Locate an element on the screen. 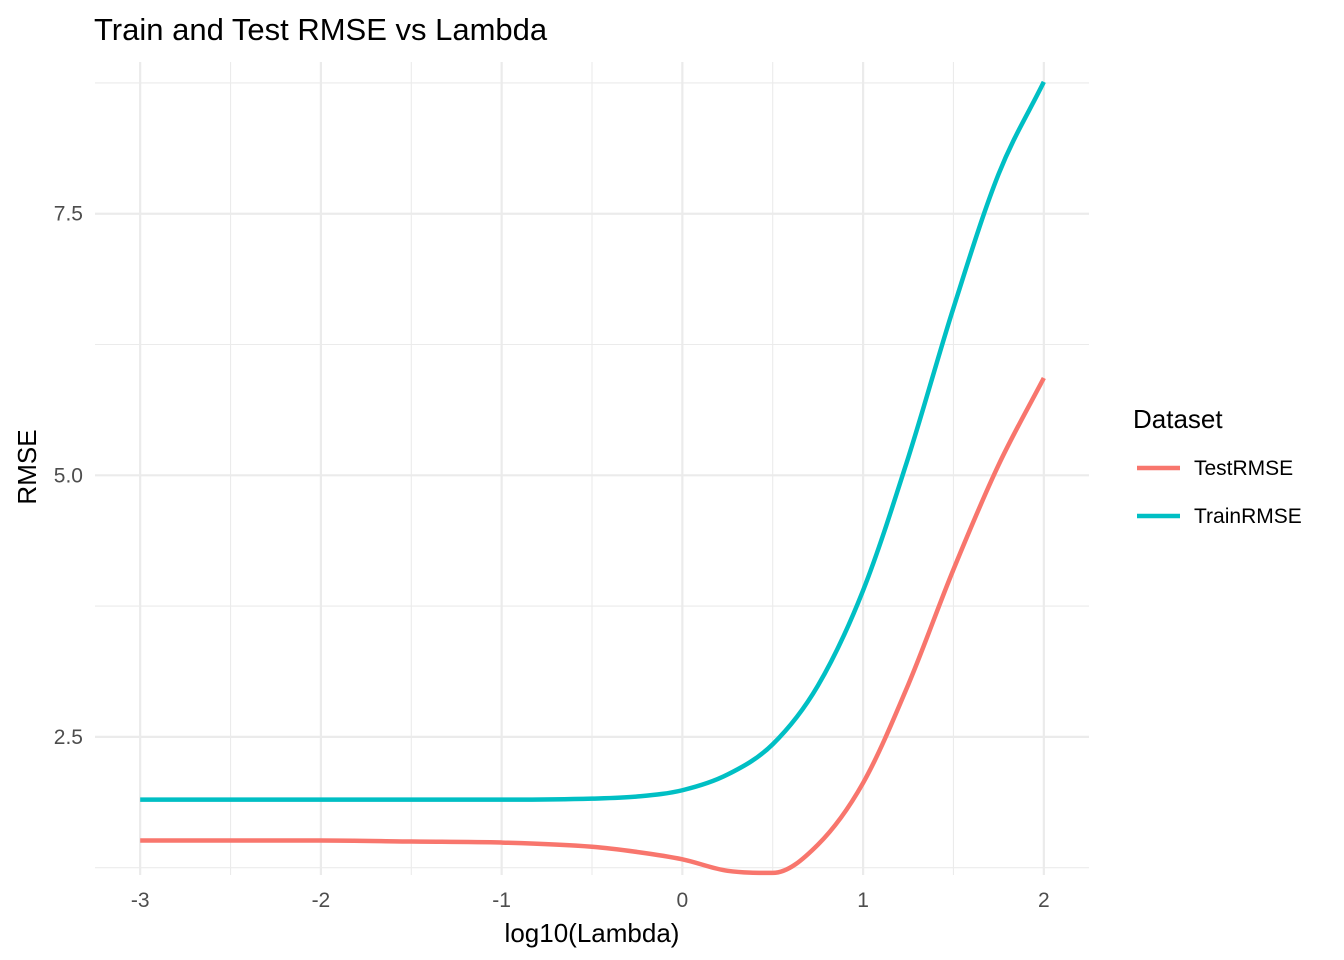  y-tick-label: 5.0 is located at coordinates (68, 475).